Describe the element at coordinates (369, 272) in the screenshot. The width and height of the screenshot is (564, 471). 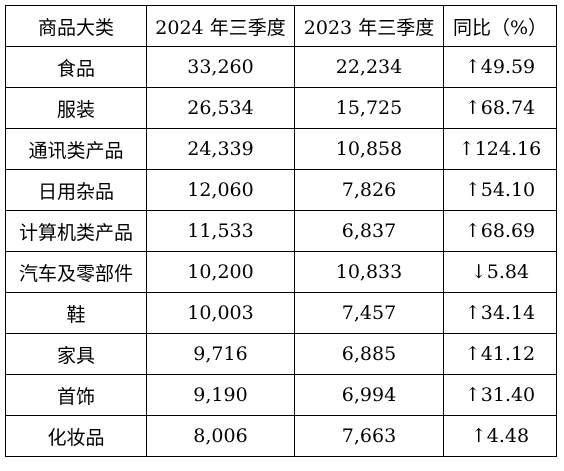
I see `q3-2023-cell: 10,833` at that location.